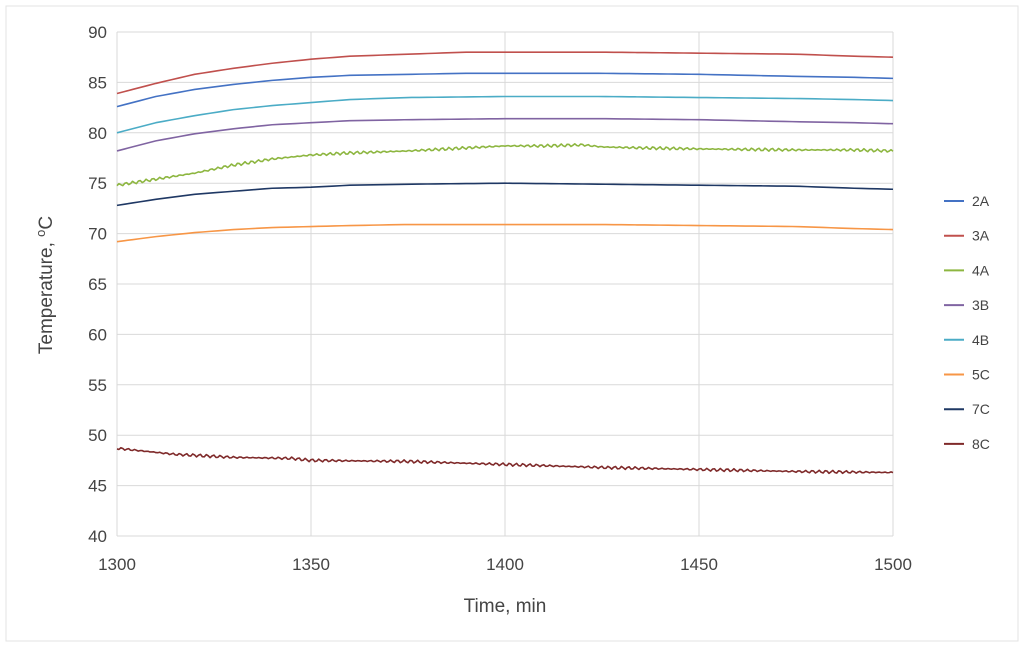 This screenshot has height=647, width=1024. What do you see at coordinates (505, 460) in the screenshot?
I see `series-line-8c` at bounding box center [505, 460].